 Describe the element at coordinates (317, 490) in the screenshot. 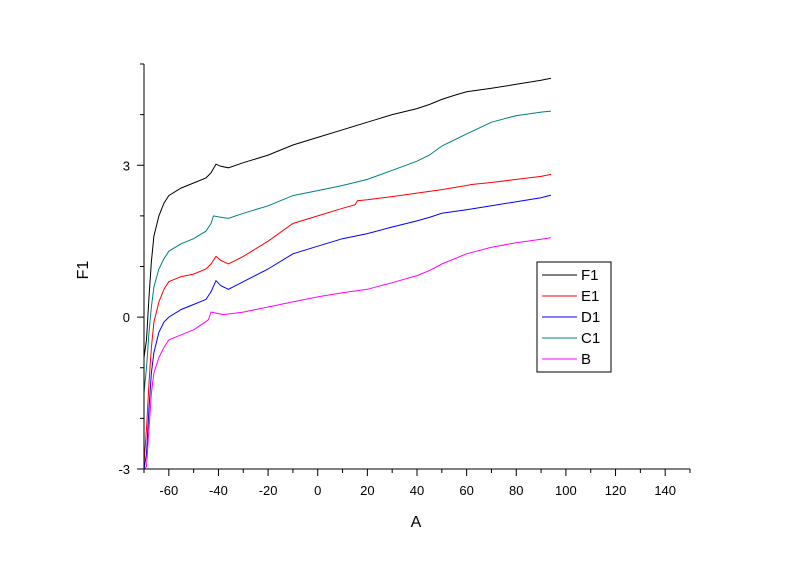

I see `x-tick-label: 0` at that location.